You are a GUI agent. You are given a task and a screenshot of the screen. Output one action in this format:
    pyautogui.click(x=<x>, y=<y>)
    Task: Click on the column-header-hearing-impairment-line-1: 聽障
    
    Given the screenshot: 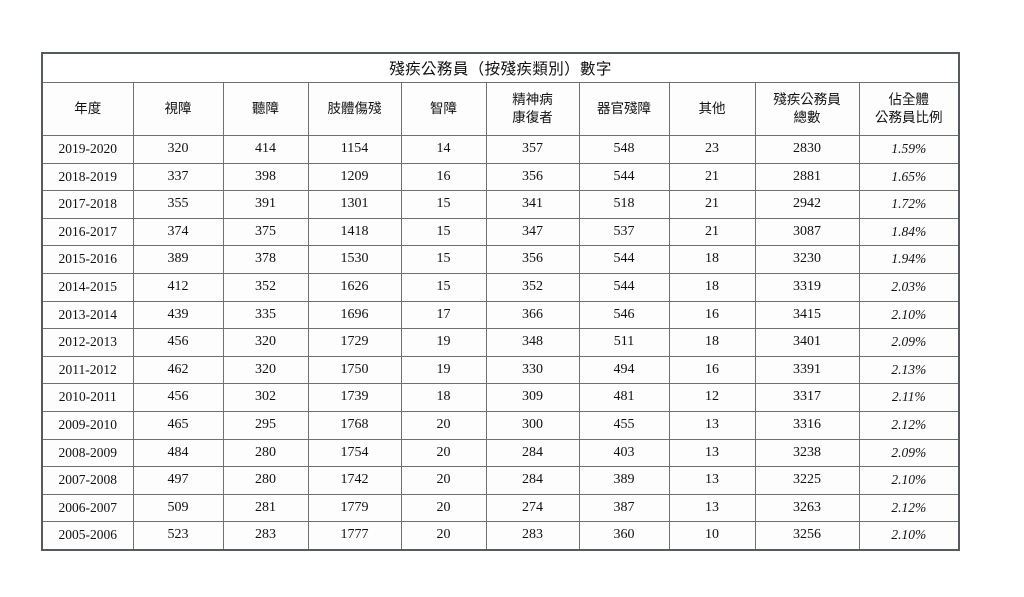 What is the action you would take?
    pyautogui.click(x=265, y=108)
    